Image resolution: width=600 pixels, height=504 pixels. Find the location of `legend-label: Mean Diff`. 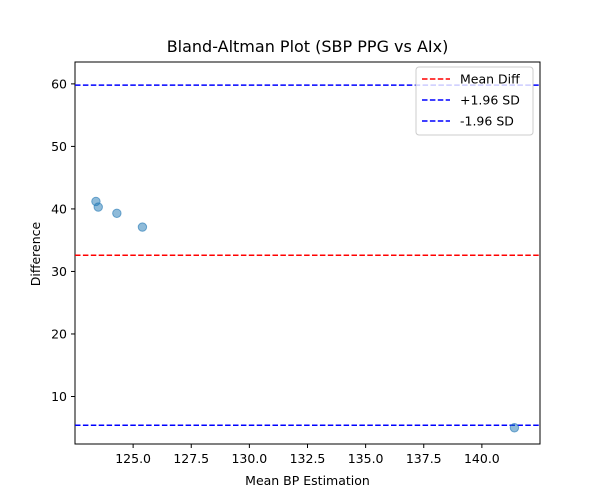

legend-label: Mean Diff is located at coordinates (490, 79).